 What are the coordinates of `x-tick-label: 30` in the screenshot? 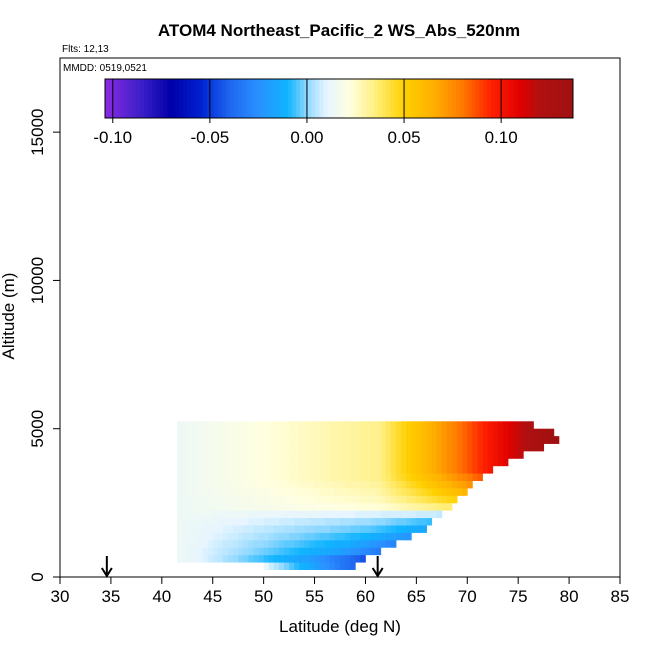 It's located at (60, 596).